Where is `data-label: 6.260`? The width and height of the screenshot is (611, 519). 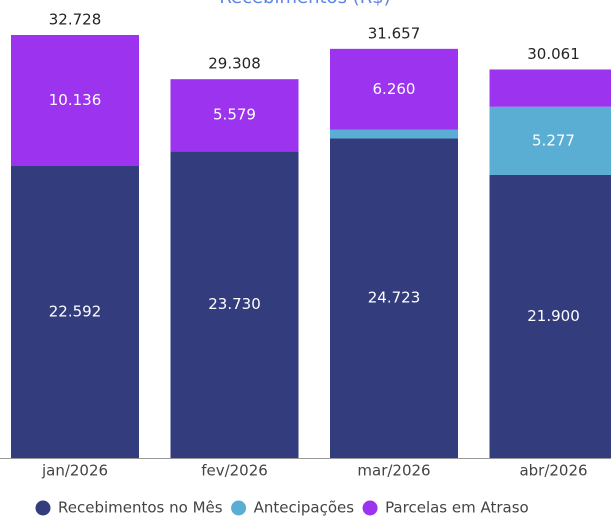 data-label: 6.260 is located at coordinates (394, 89).